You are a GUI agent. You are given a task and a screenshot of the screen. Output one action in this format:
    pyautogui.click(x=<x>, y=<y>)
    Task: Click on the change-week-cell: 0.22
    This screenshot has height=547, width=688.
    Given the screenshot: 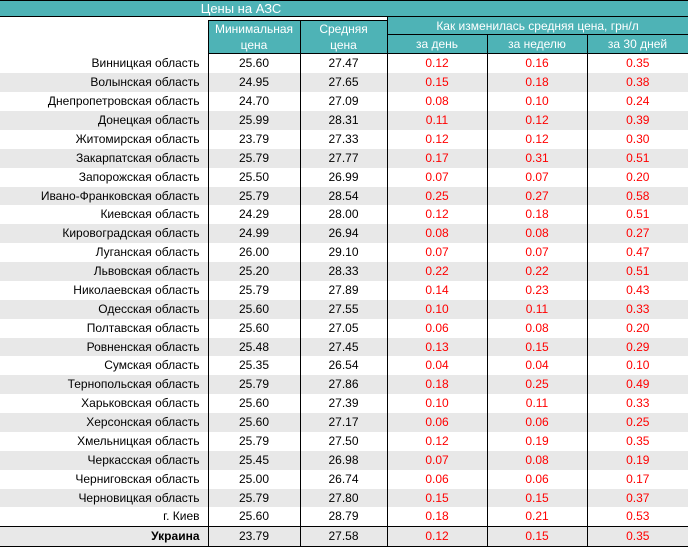 What is the action you would take?
    pyautogui.click(x=536, y=271)
    